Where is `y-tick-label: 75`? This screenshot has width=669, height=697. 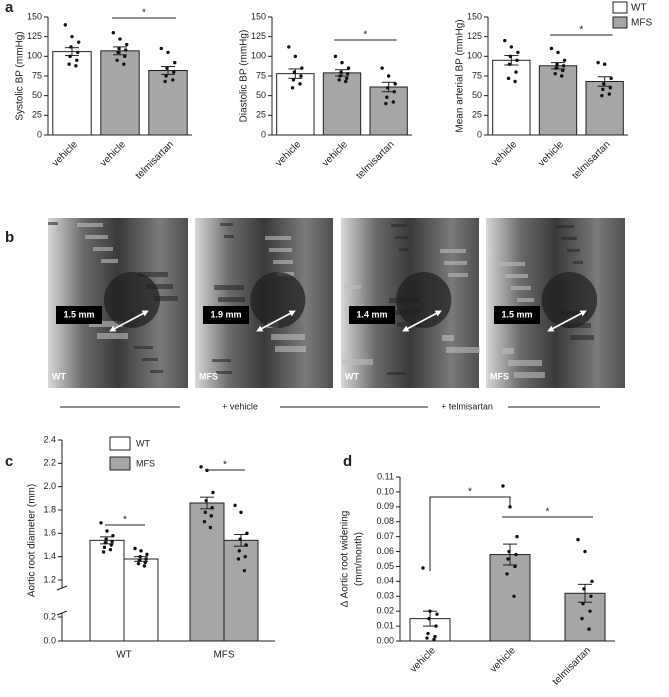 y-tick-label: 75 is located at coordinates (37, 75).